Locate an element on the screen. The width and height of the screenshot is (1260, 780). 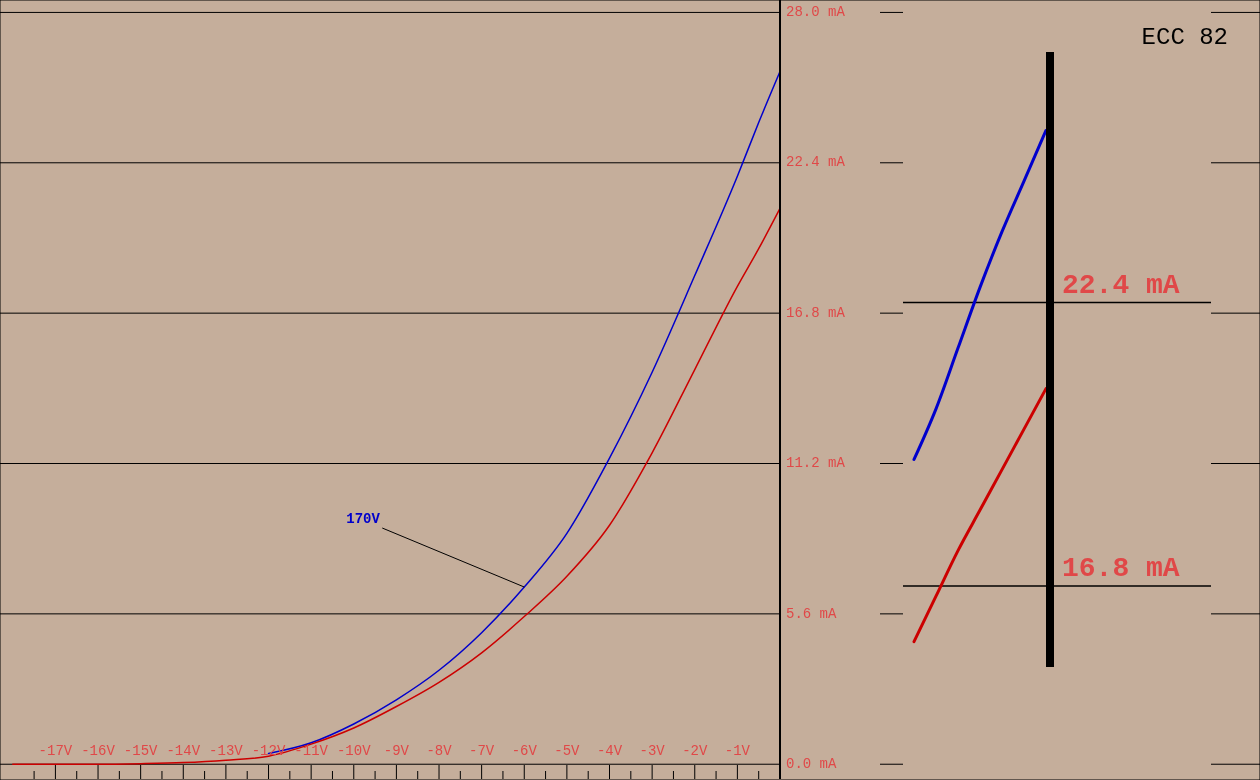
x-tick-label: -3V is located at coordinates (652, 751).